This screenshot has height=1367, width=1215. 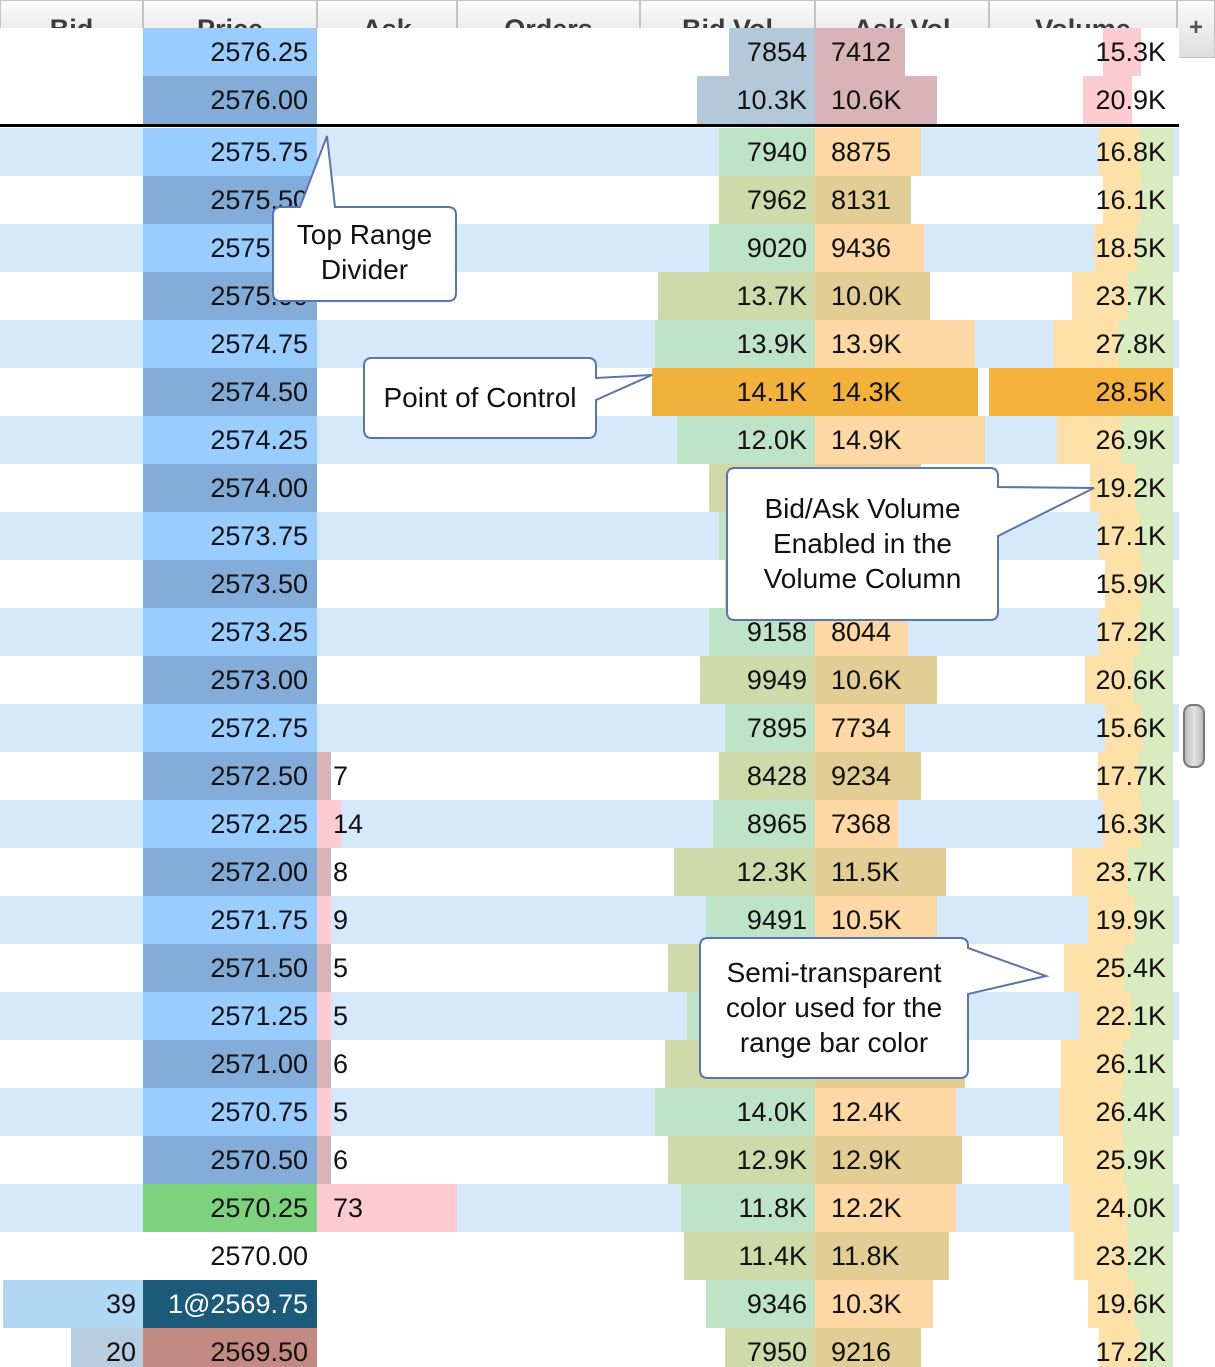 I want to click on volume-cell: 24.0K, so click(x=1130, y=1208).